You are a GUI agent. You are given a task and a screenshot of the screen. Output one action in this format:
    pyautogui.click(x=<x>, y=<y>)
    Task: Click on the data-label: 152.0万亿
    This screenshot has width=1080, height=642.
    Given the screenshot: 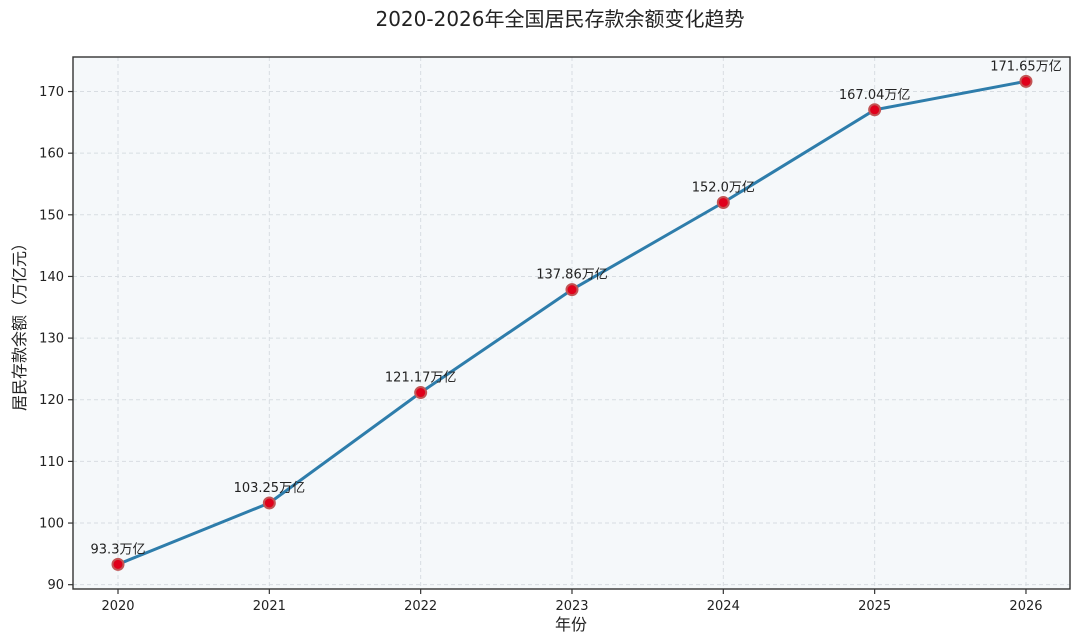 What is the action you would take?
    pyautogui.click(x=723, y=187)
    